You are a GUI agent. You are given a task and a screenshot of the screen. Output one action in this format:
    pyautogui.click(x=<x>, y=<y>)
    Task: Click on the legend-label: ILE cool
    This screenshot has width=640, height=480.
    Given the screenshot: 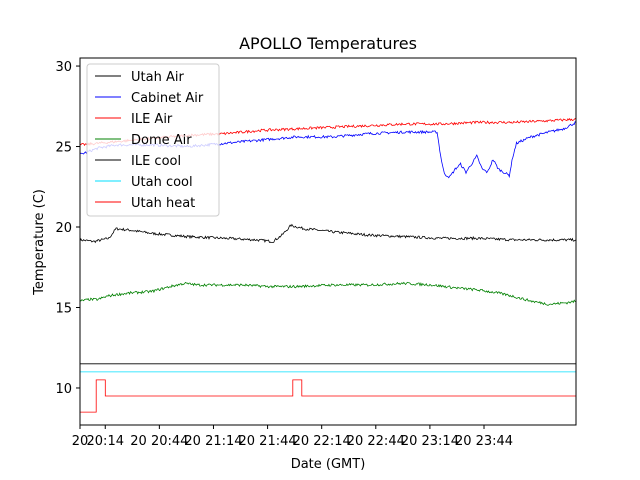 What is the action you would take?
    pyautogui.click(x=156, y=161)
    